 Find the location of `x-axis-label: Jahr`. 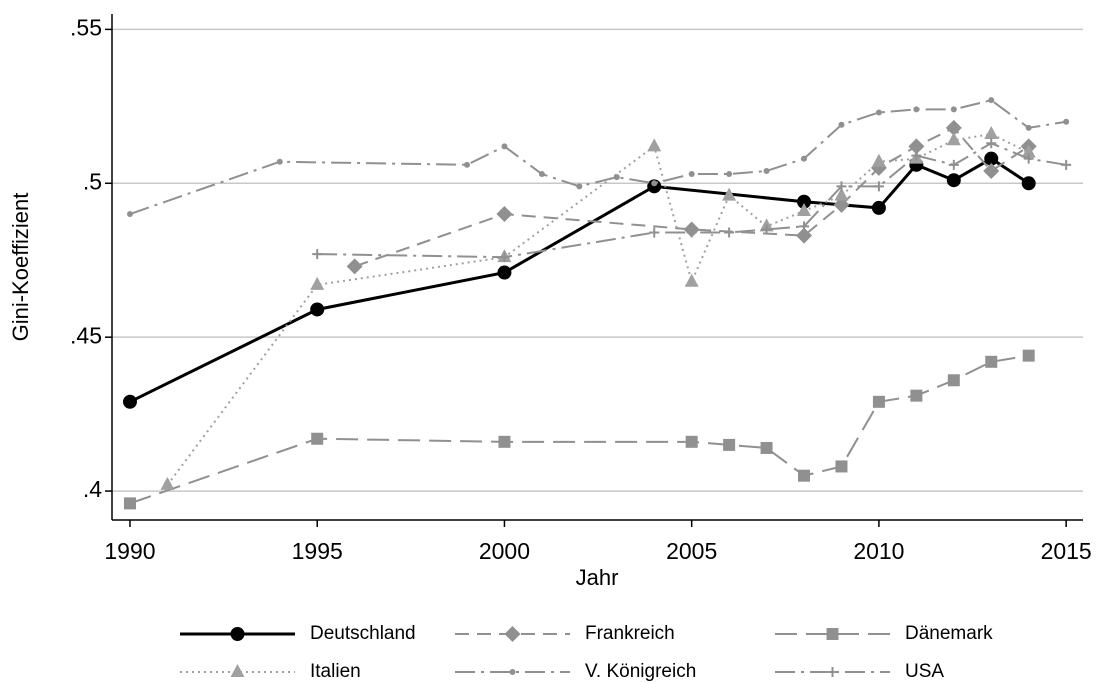

x-axis-label: Jahr is located at coordinates (597, 577).